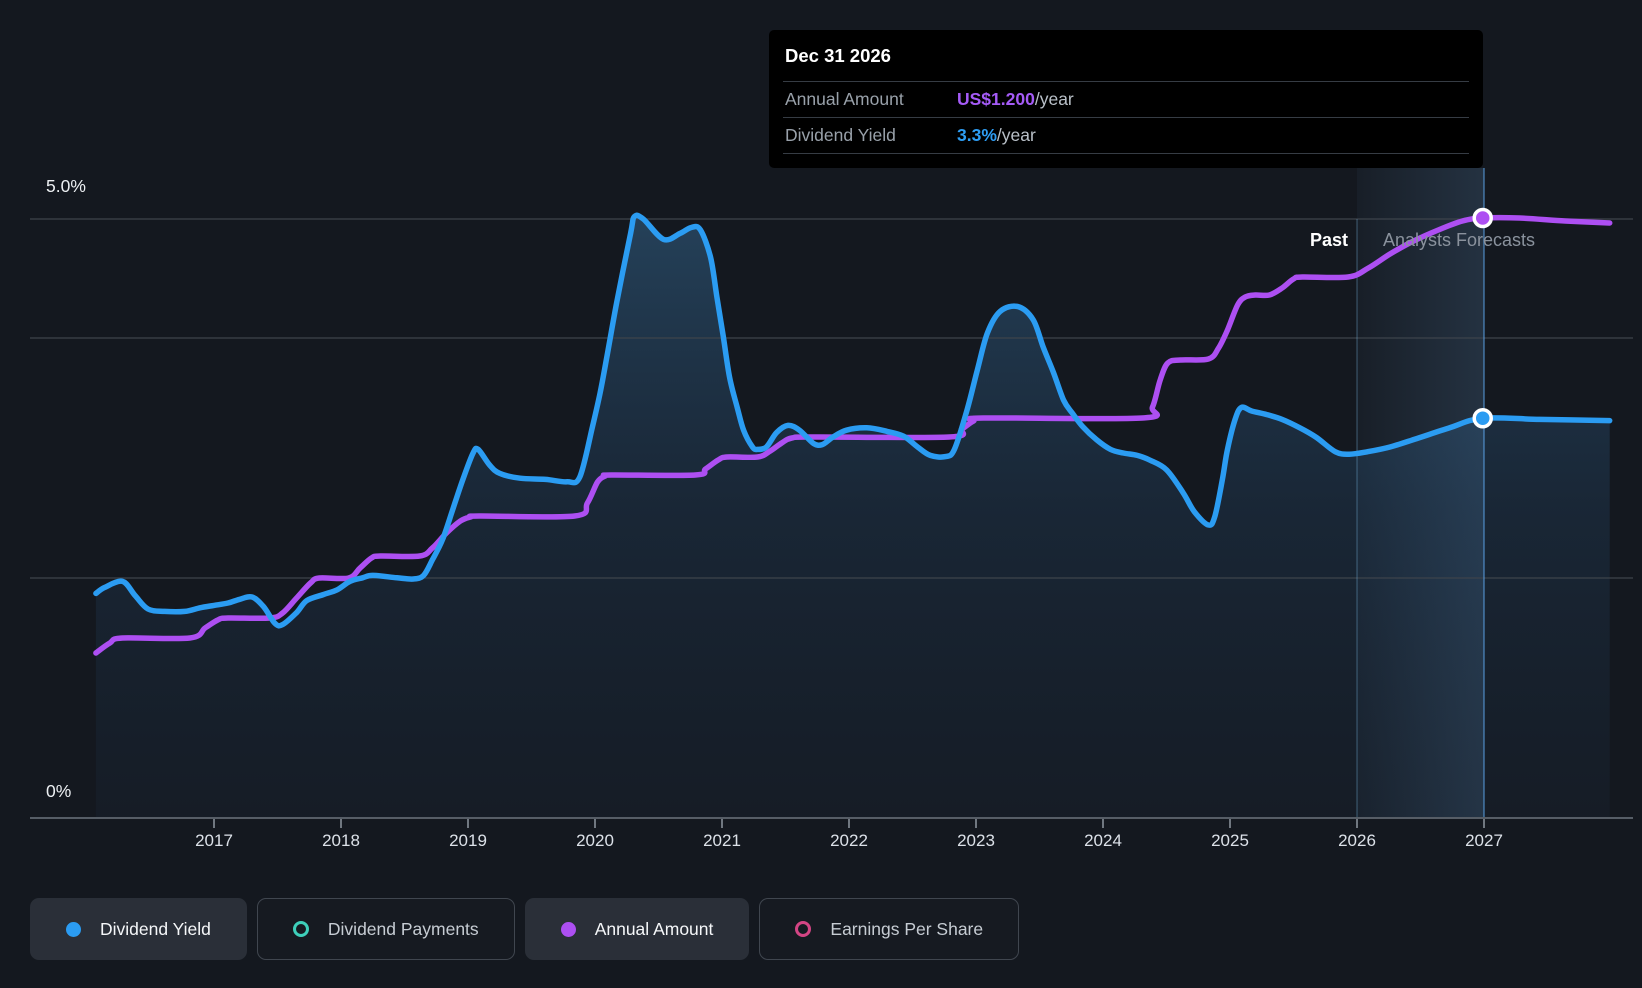  Describe the element at coordinates (468, 840) in the screenshot. I see `x-axis-label: 2019` at that location.